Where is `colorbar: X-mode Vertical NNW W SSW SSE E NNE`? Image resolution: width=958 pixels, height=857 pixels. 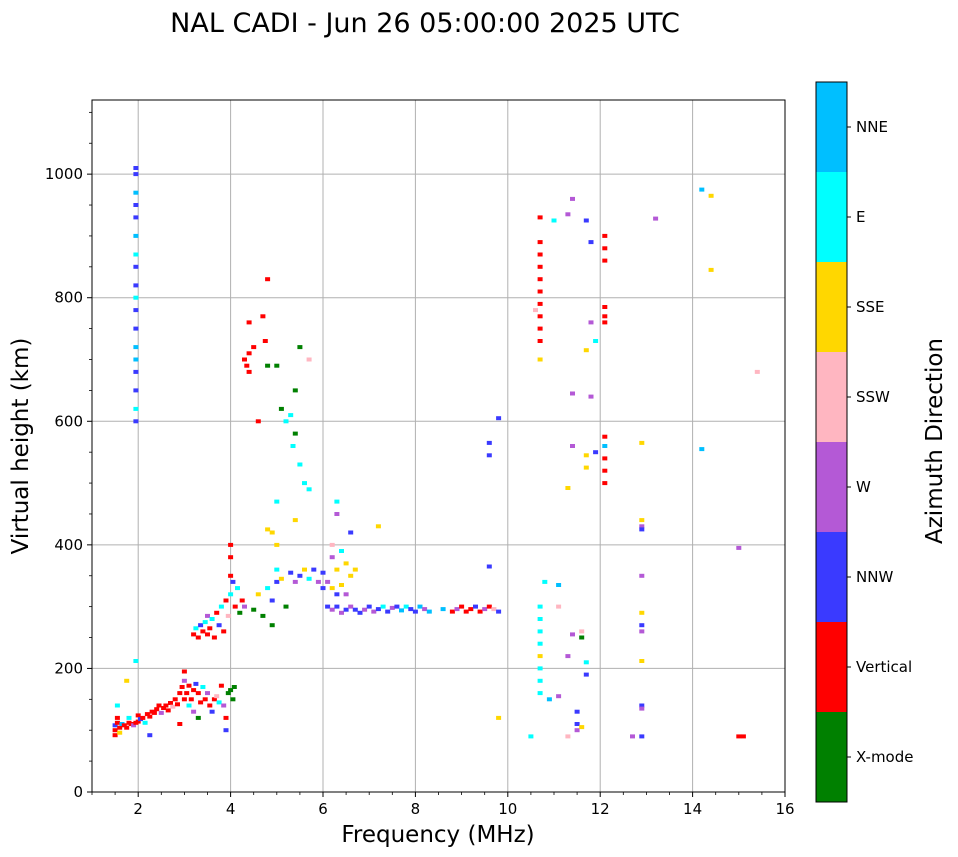
colorbar: X-mode Vertical NNW W SSW SSE E NNE is located at coordinates (864, 442).